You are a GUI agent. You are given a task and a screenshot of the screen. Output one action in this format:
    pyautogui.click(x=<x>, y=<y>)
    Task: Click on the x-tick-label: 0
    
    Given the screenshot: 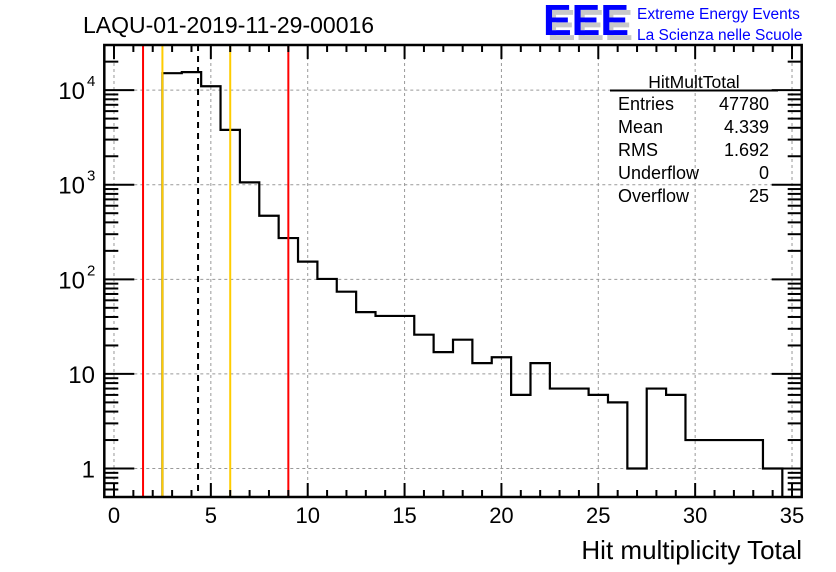 What is the action you would take?
    pyautogui.click(x=114, y=515)
    